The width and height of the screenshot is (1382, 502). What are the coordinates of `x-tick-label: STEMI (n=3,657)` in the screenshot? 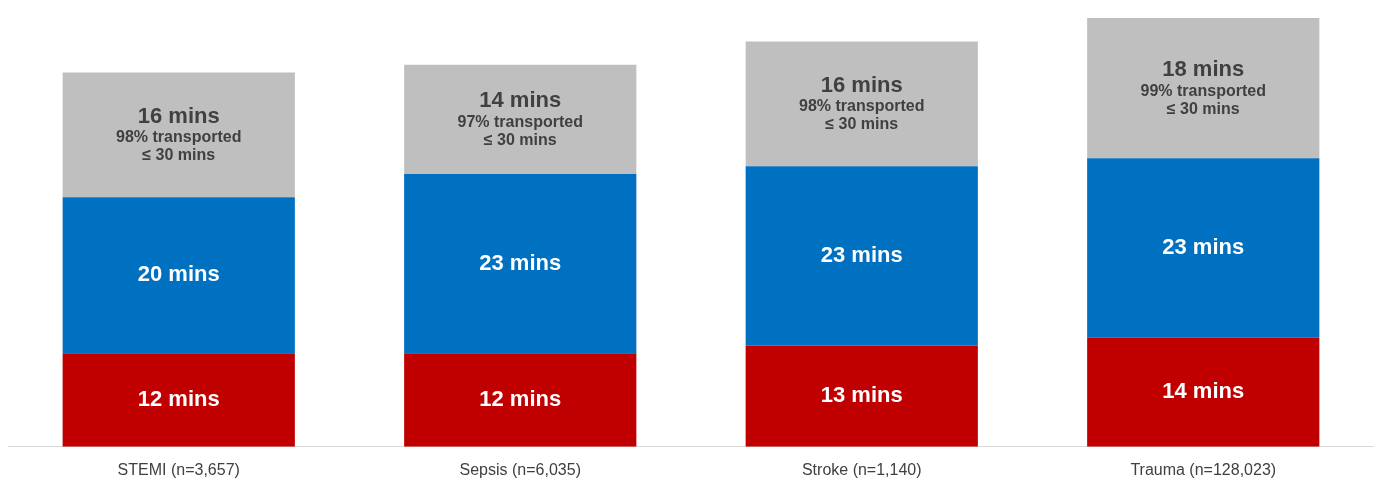 It's located at (178, 469).